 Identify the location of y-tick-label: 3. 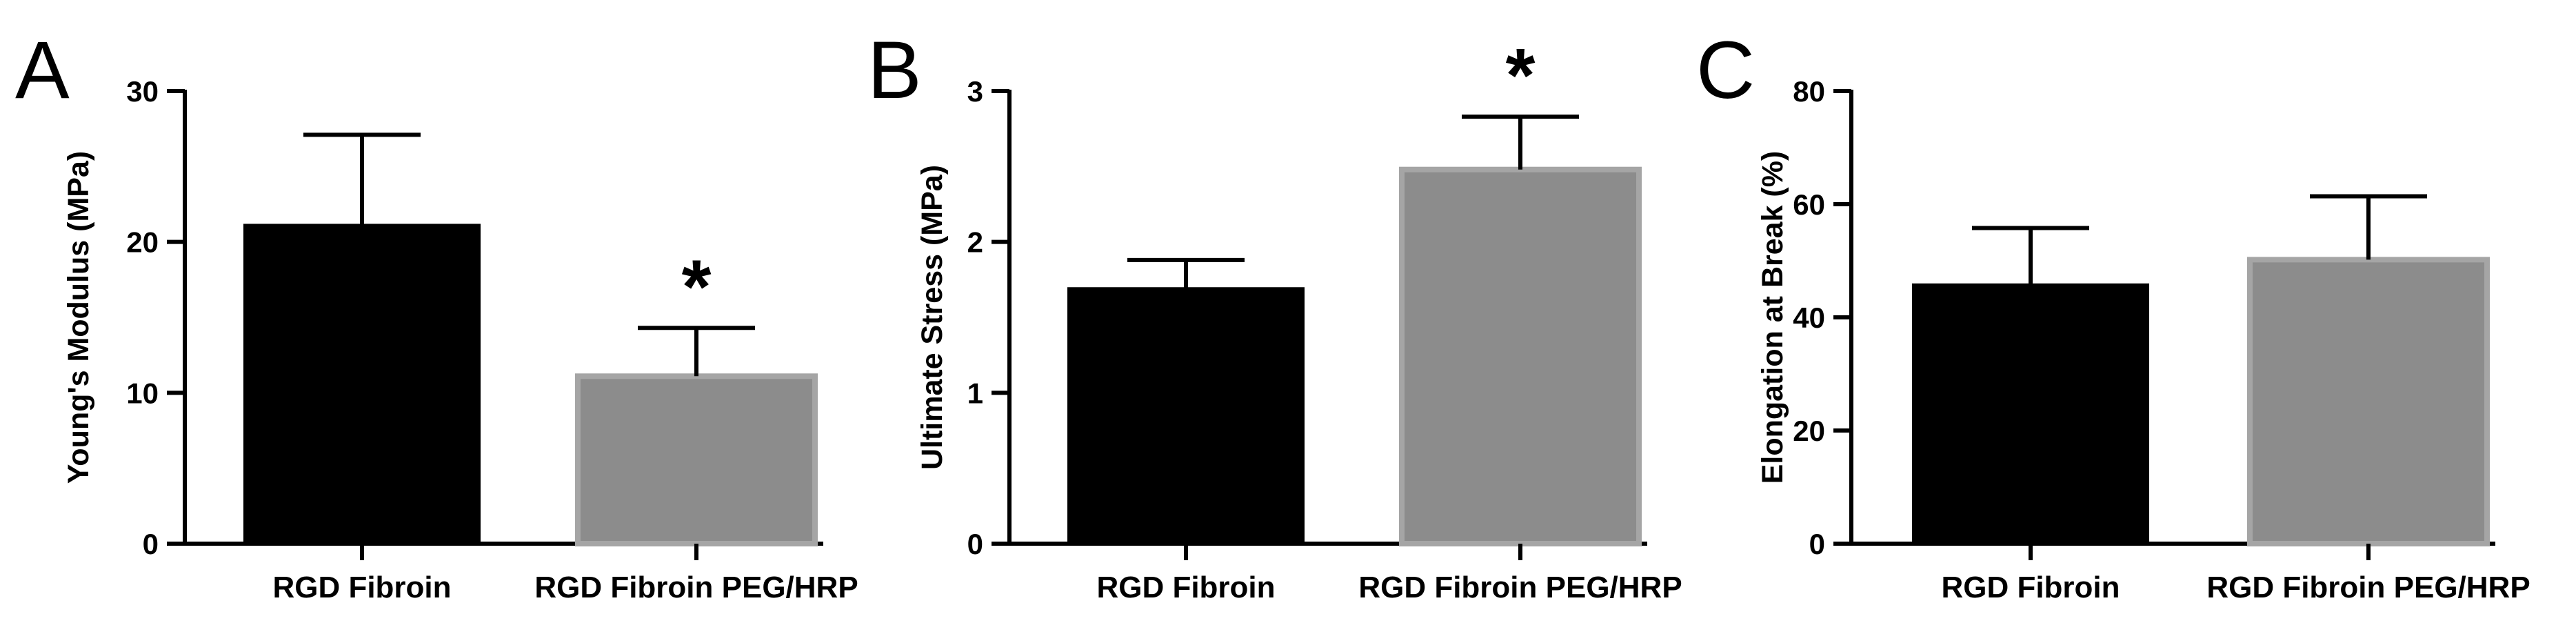
(975, 91).